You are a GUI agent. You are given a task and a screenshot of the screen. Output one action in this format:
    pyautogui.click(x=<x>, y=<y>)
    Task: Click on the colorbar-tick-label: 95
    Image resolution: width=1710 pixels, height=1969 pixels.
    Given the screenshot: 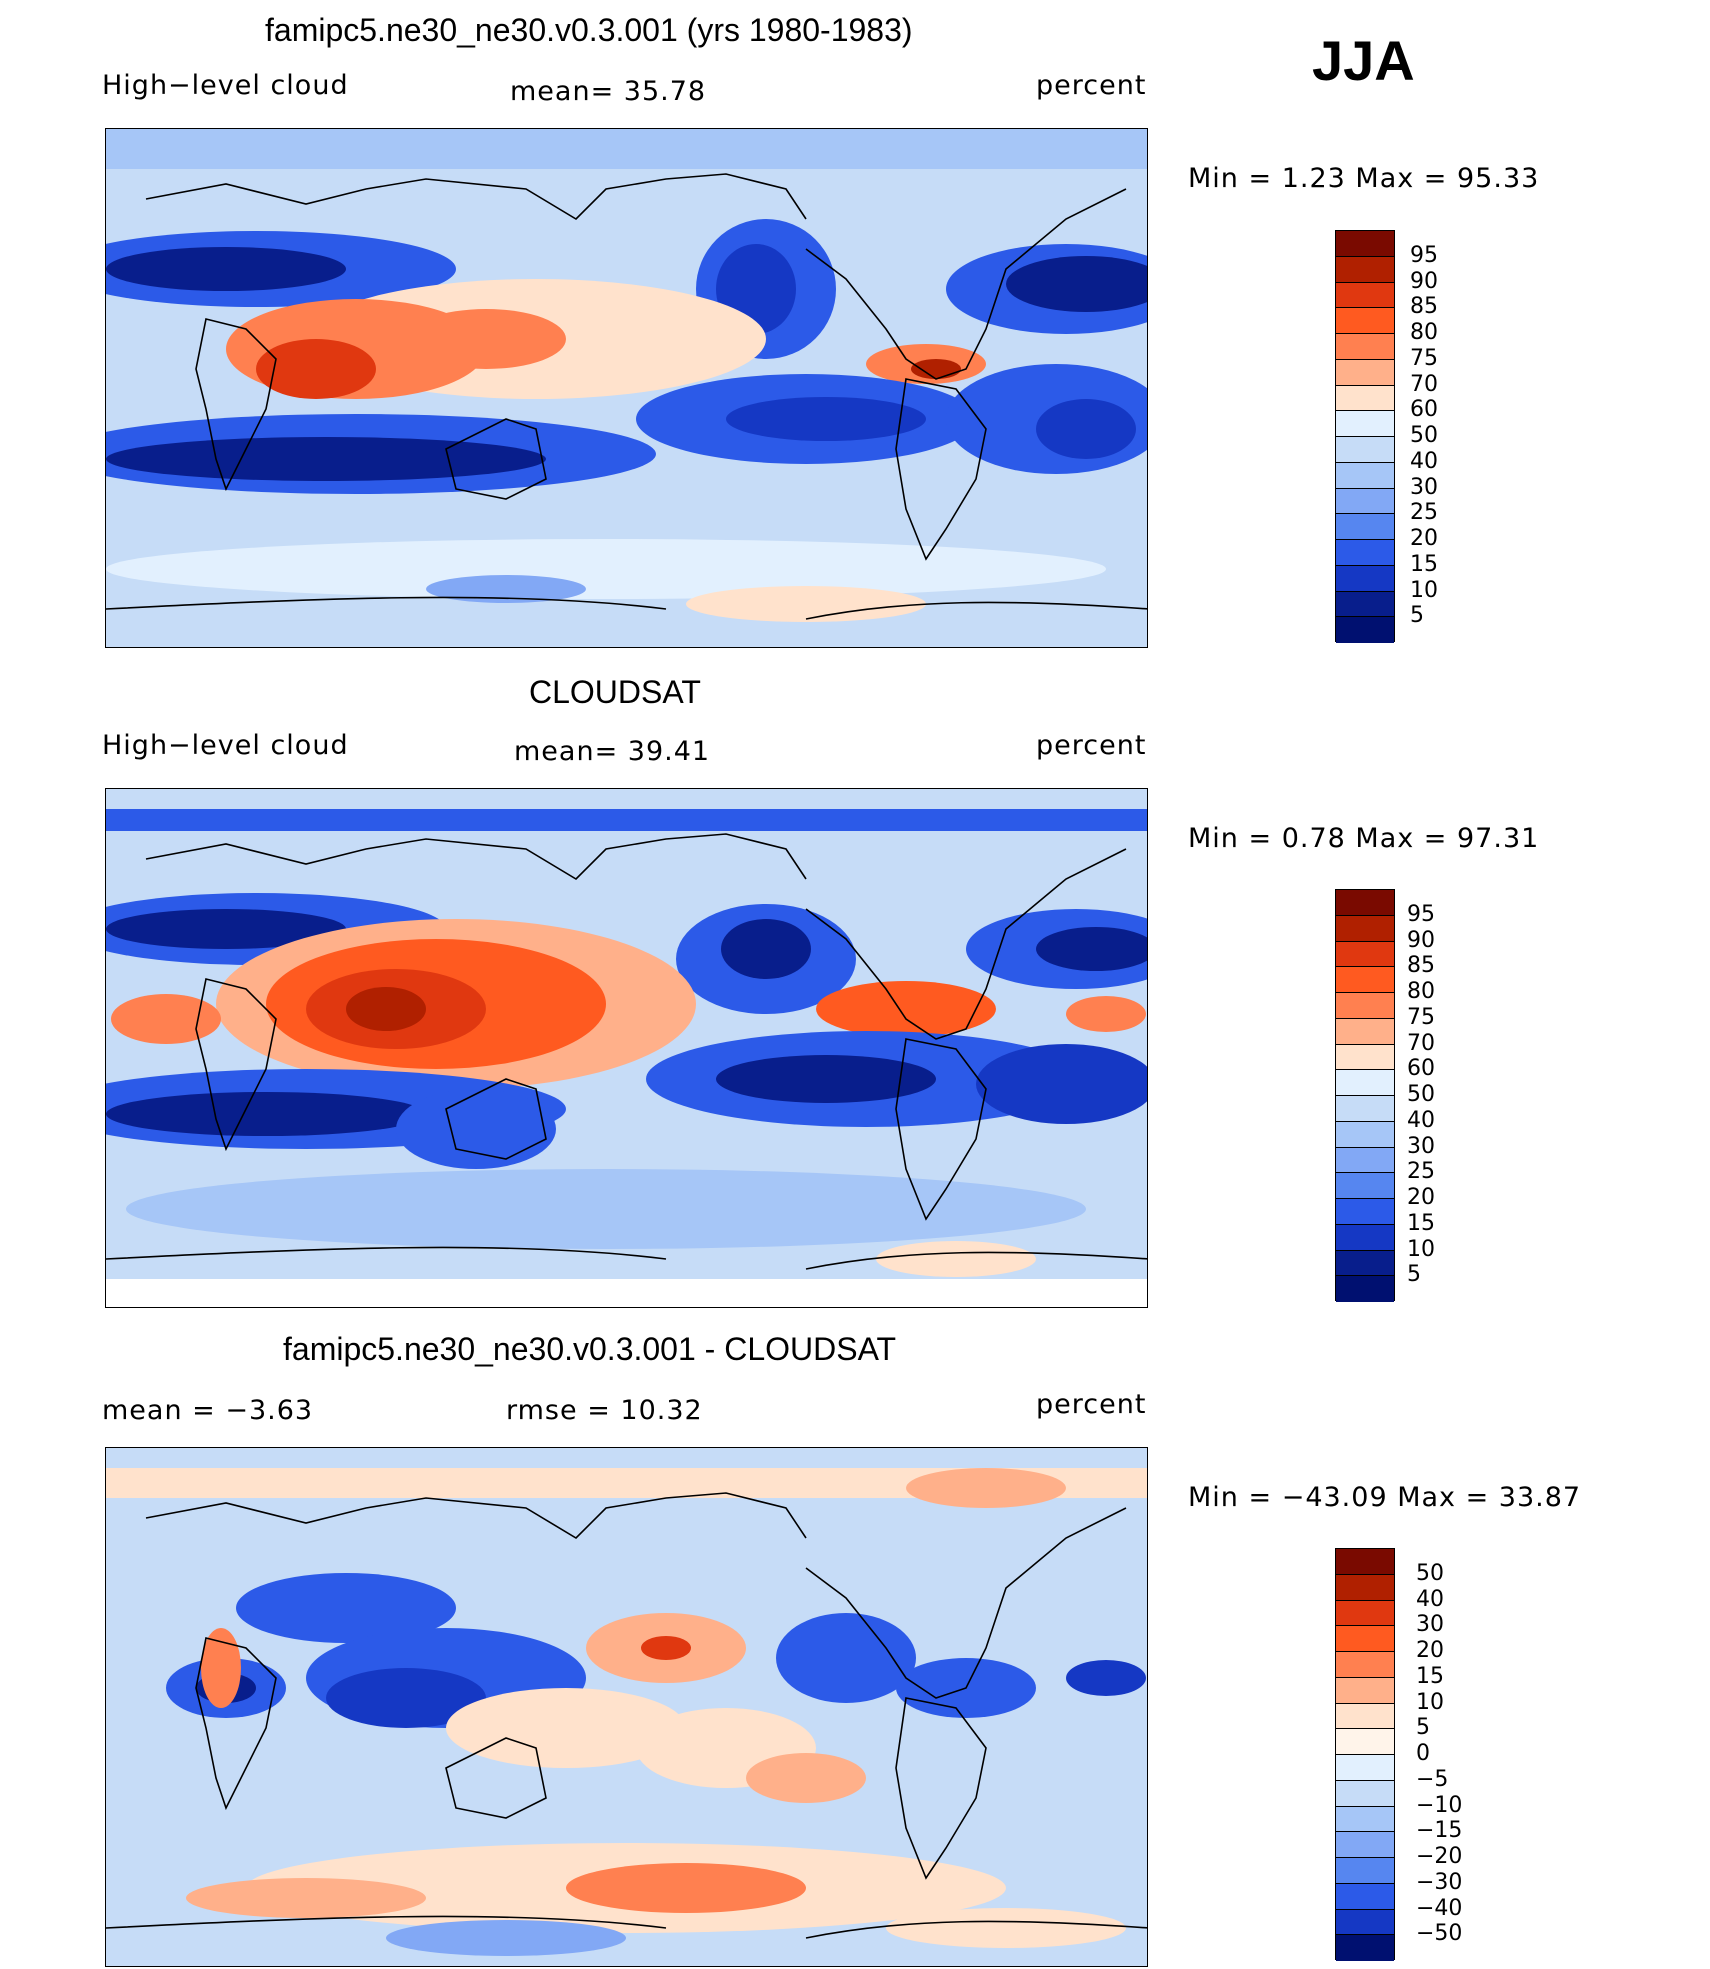 What is the action you would take?
    pyautogui.click(x=1421, y=914)
    